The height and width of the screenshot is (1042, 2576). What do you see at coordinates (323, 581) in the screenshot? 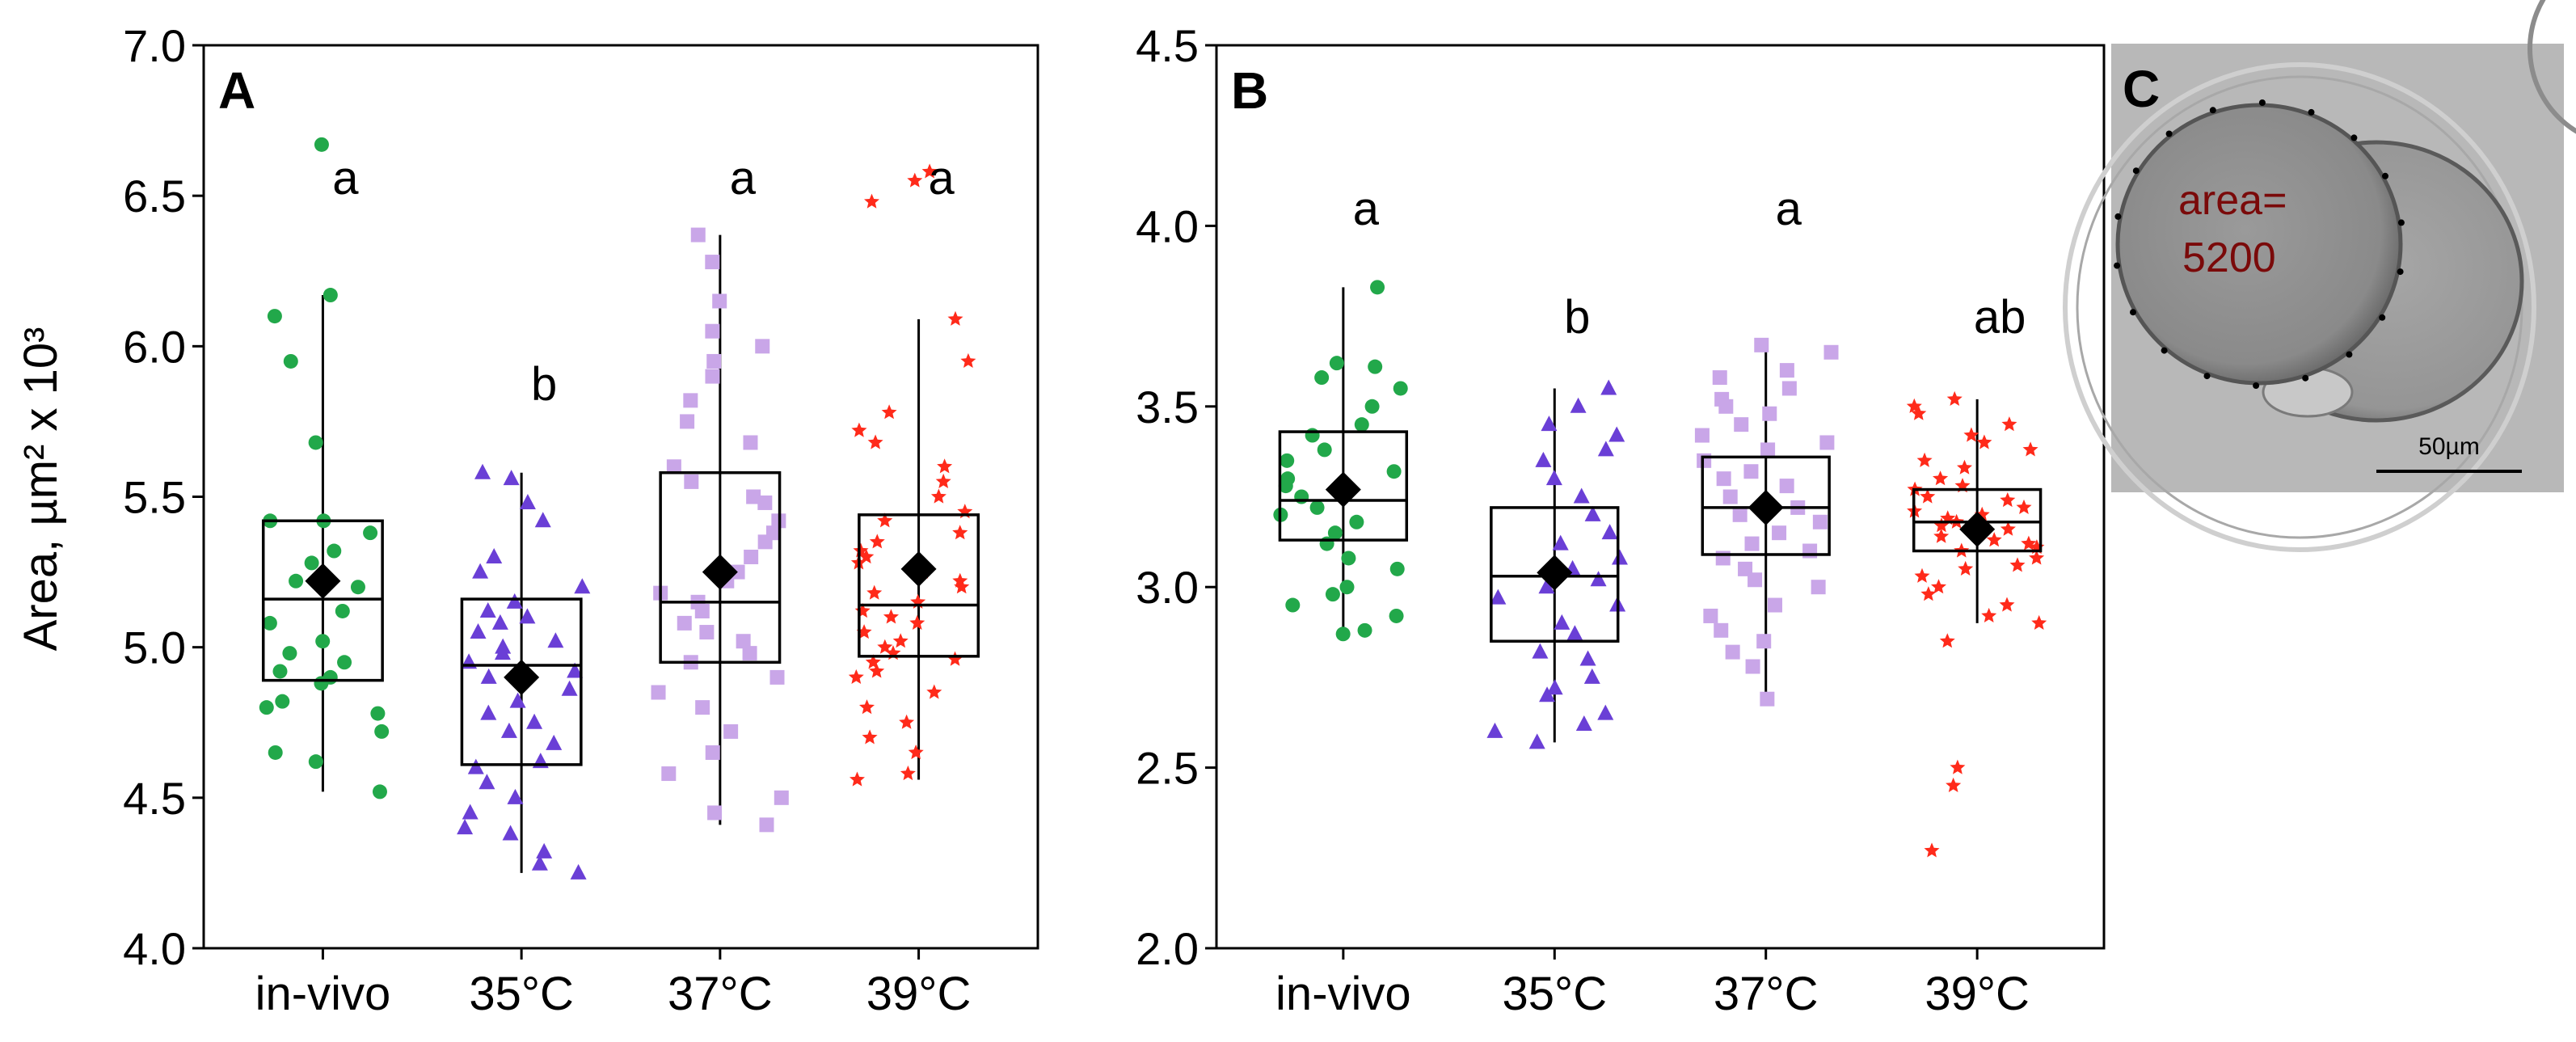
I see `mean-marker-in-vivo` at bounding box center [323, 581].